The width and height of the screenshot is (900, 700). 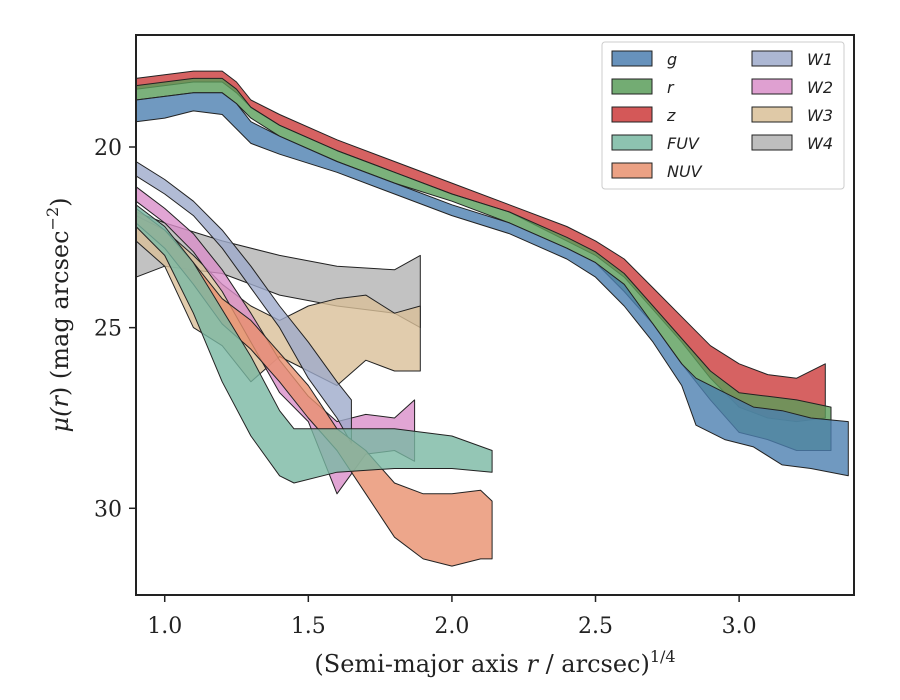 What do you see at coordinates (772, 114) in the screenshot?
I see `legend-swatch-w3` at bounding box center [772, 114].